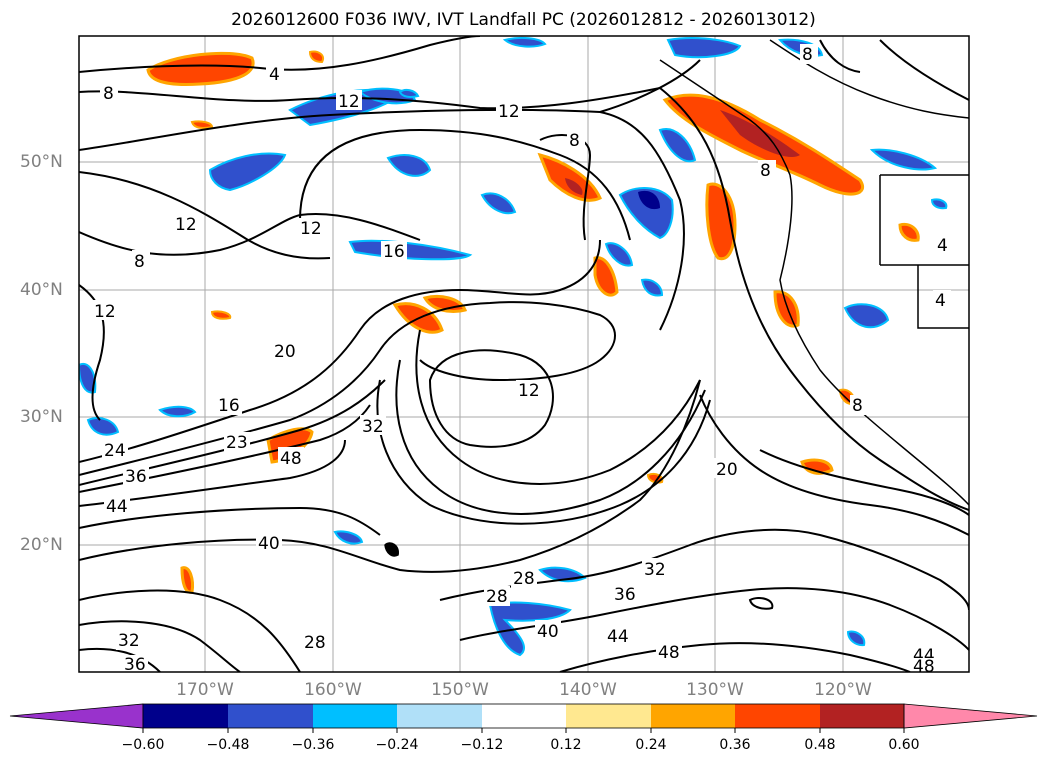 The width and height of the screenshot is (1047, 765). What do you see at coordinates (228, 745) in the screenshot?
I see `colorbar-tick-label: −0.48` at bounding box center [228, 745].